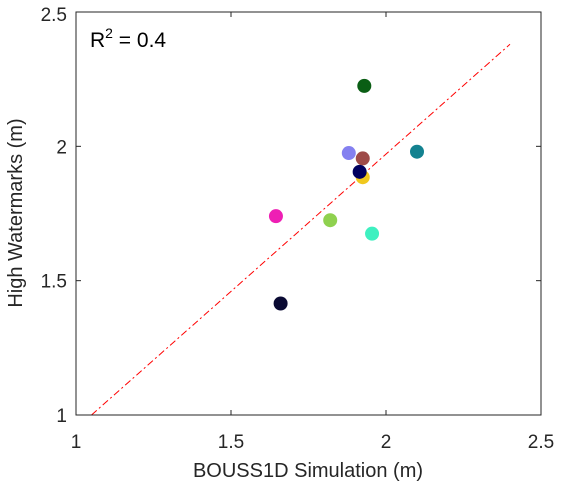 The height and width of the screenshot is (492, 561). What do you see at coordinates (61, 147) in the screenshot?
I see `y-tick-label: 2` at bounding box center [61, 147].